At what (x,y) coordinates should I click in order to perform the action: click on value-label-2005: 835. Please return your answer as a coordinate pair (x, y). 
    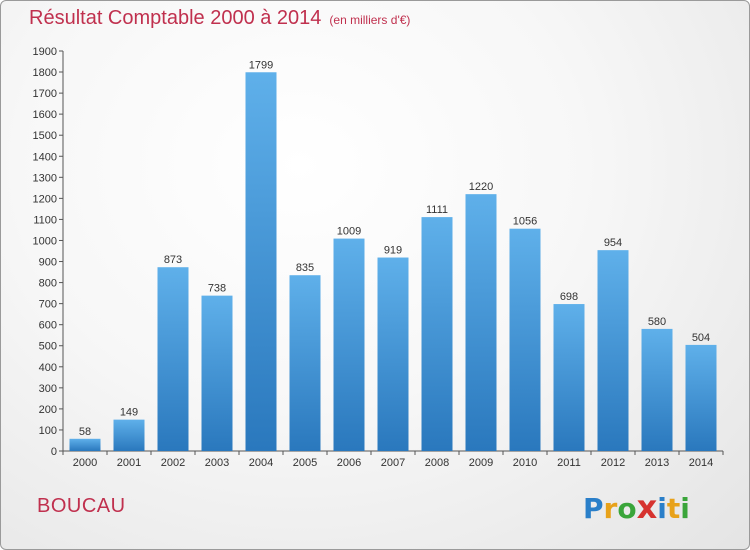
    Looking at the image, I should click on (305, 268).